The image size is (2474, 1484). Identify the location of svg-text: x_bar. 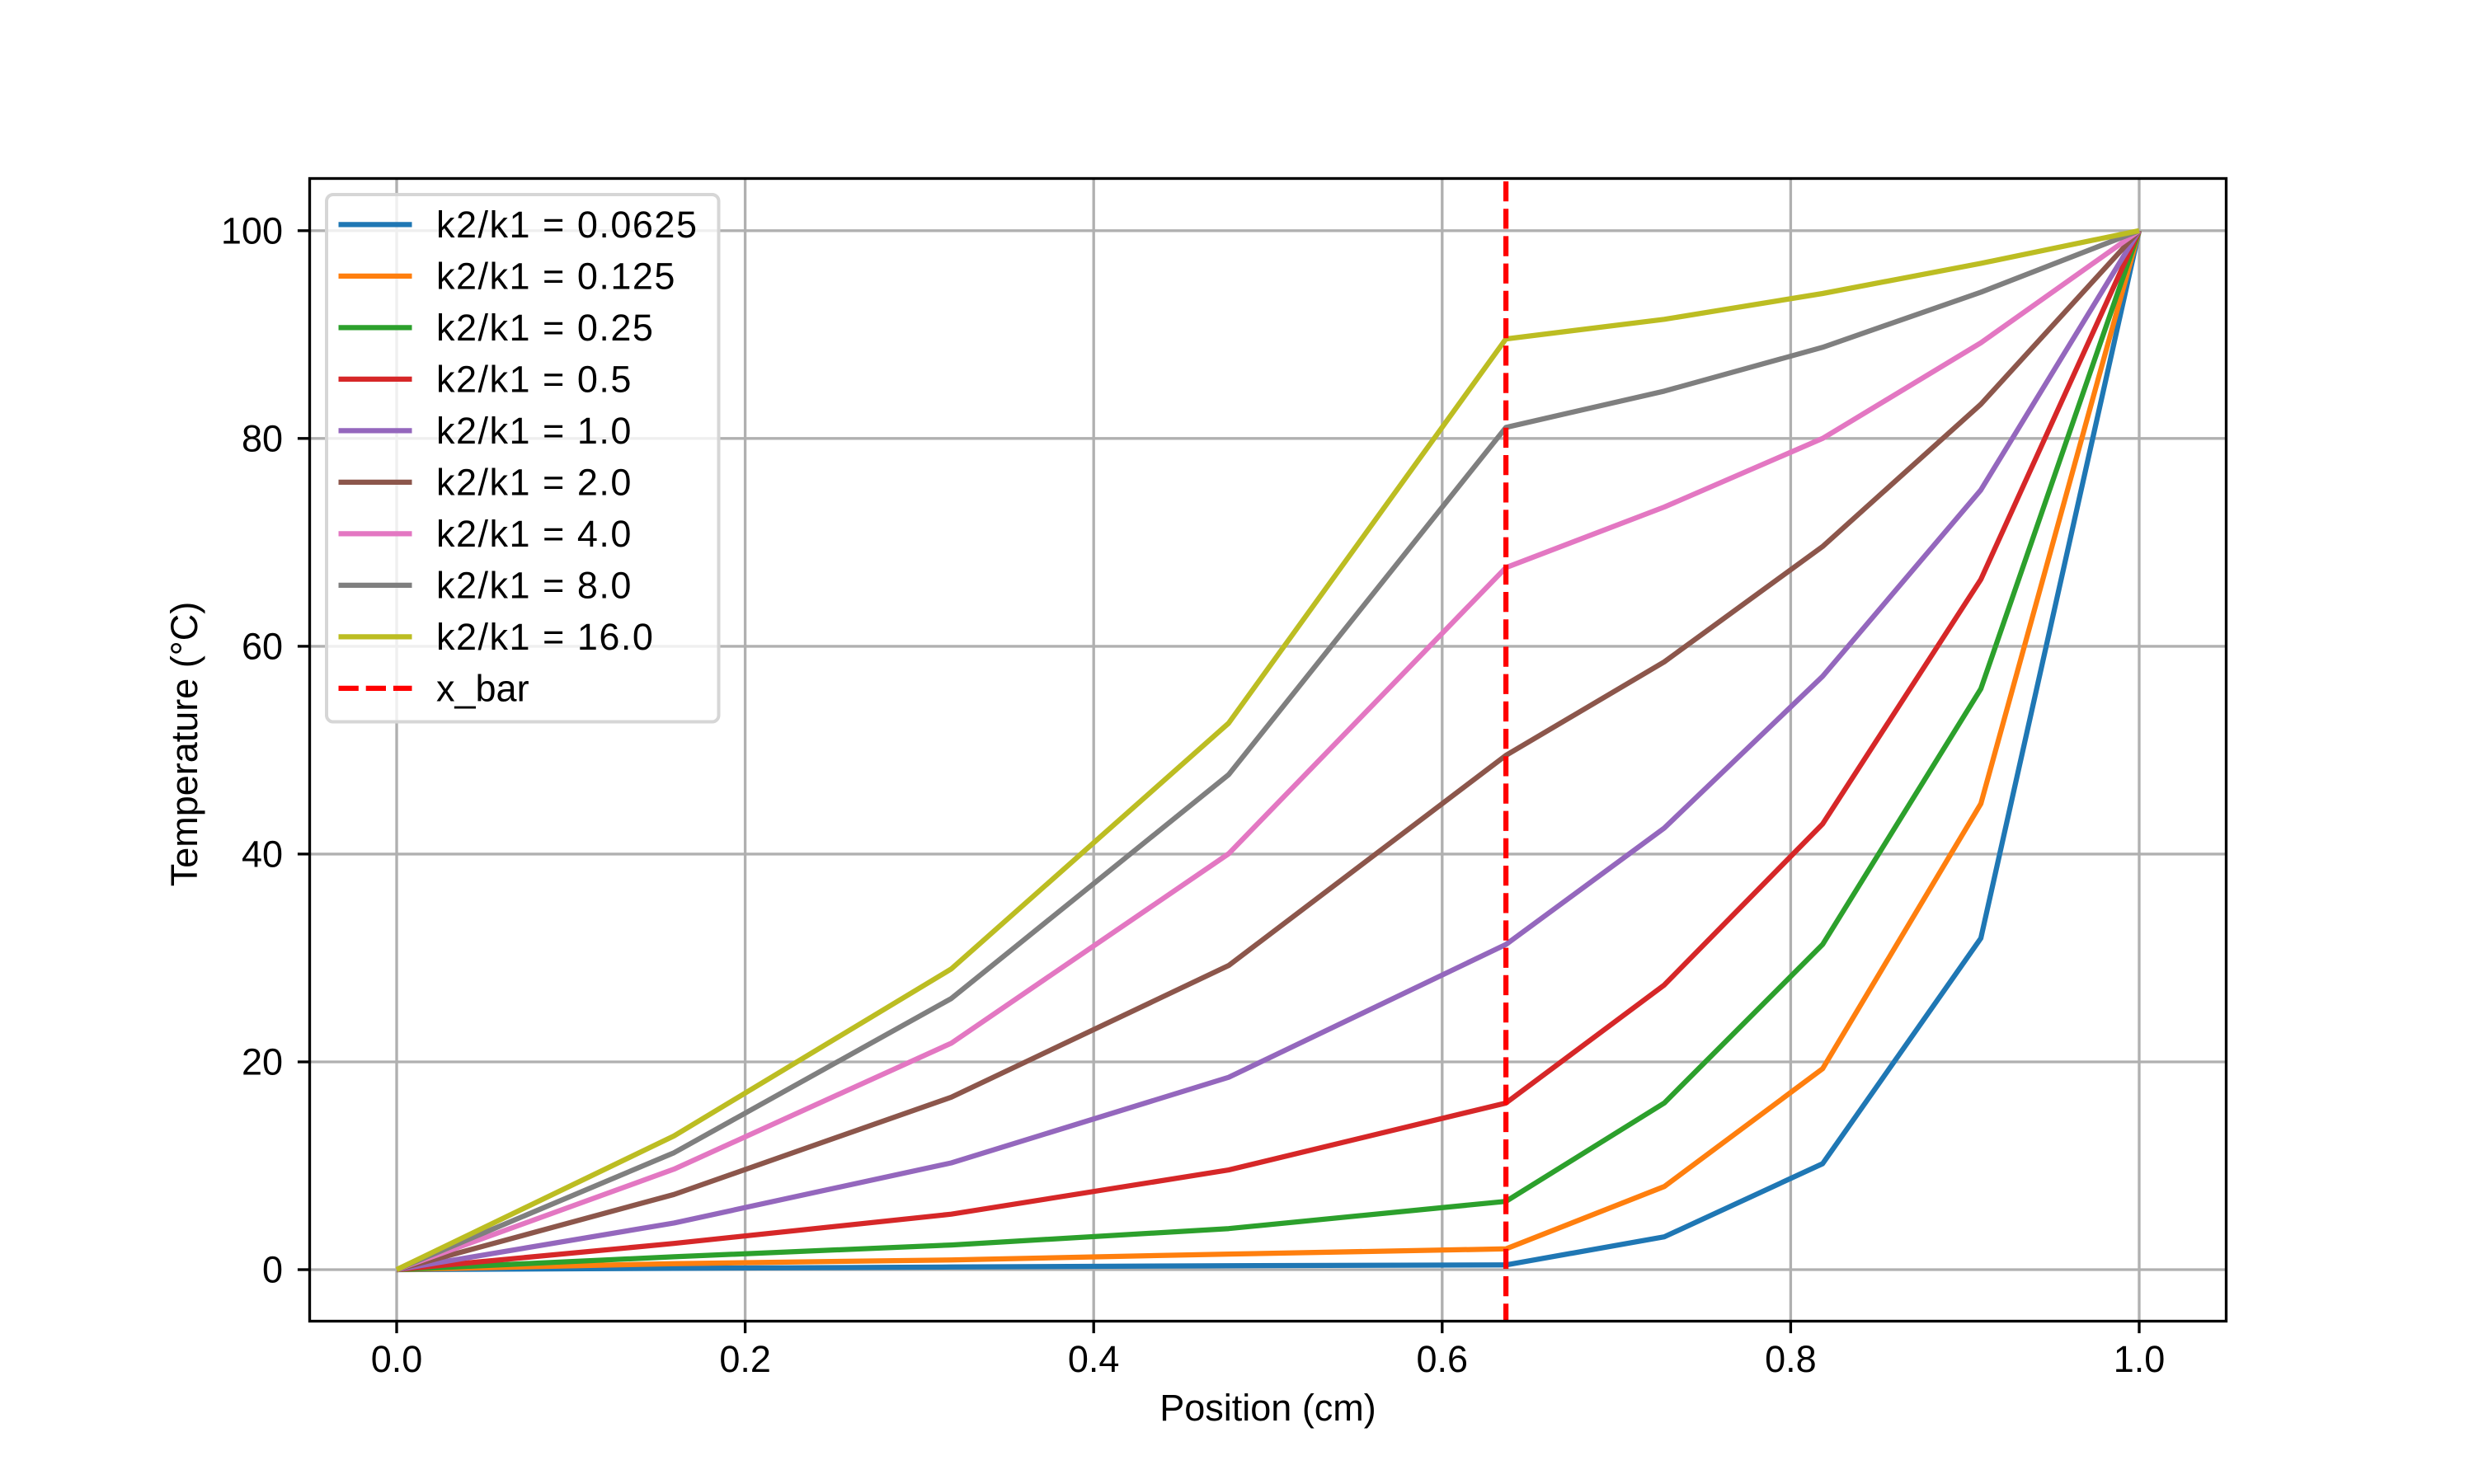
(482, 688).